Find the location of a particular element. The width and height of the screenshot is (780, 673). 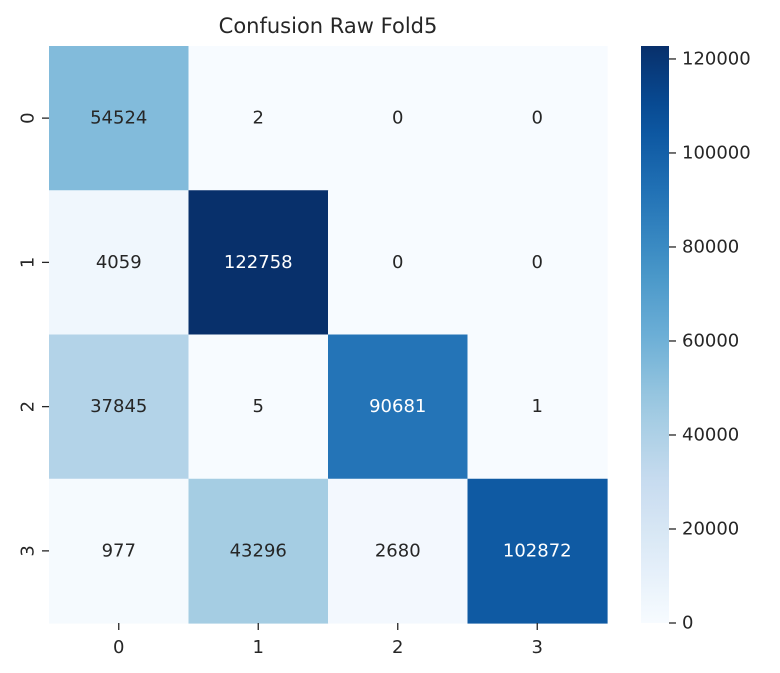

heatmap-cell-r3-c2 is located at coordinates (398, 551).